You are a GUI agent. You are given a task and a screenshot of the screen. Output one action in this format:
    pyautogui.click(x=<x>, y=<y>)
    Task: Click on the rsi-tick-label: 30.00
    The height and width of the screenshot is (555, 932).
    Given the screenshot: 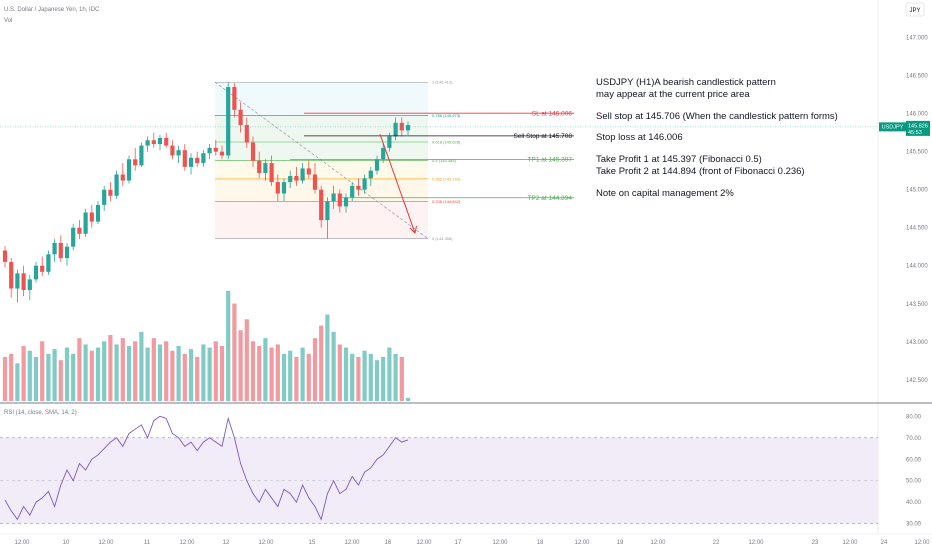 What is the action you would take?
    pyautogui.click(x=914, y=525)
    